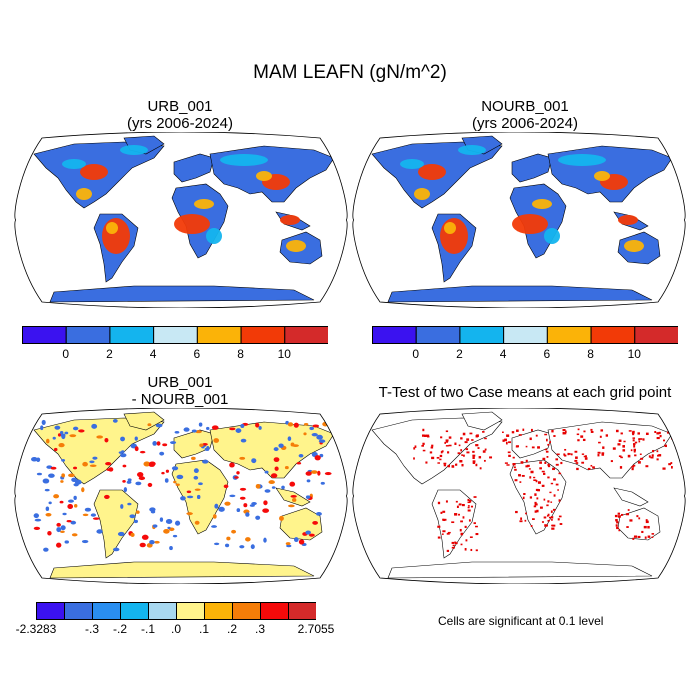  I want to click on colorbar-tick-label: 0, so click(66, 354).